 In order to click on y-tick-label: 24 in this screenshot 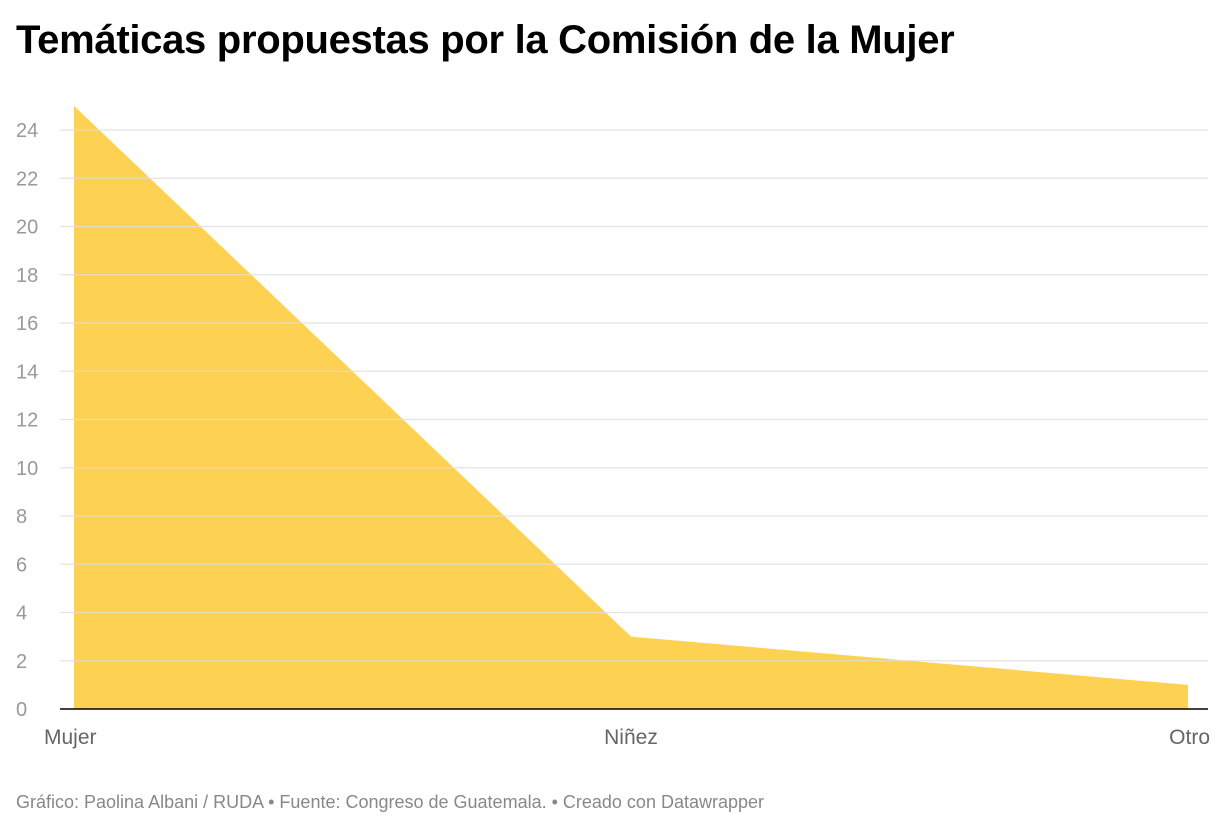, I will do `click(27, 131)`.